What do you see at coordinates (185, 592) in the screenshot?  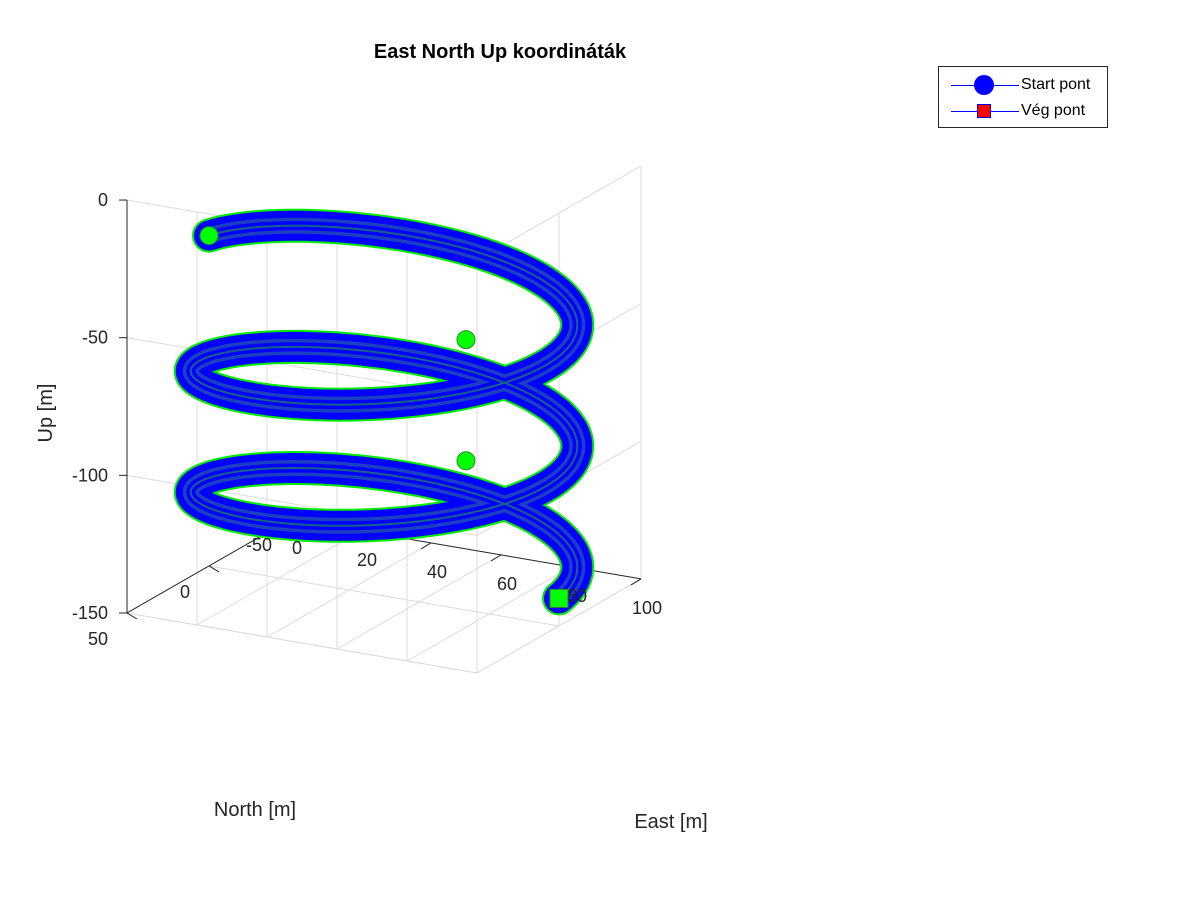 I see `y-tick-label: 0` at bounding box center [185, 592].